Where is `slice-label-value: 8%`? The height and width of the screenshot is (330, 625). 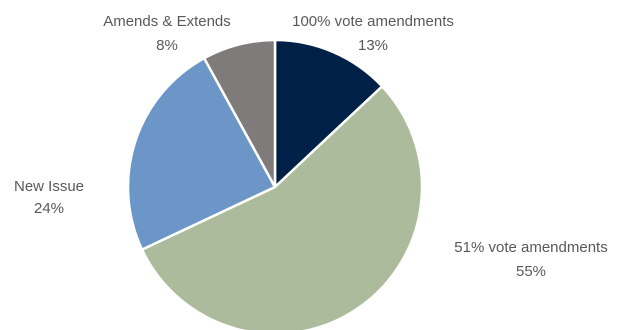 slice-label-value: 8% is located at coordinates (167, 45).